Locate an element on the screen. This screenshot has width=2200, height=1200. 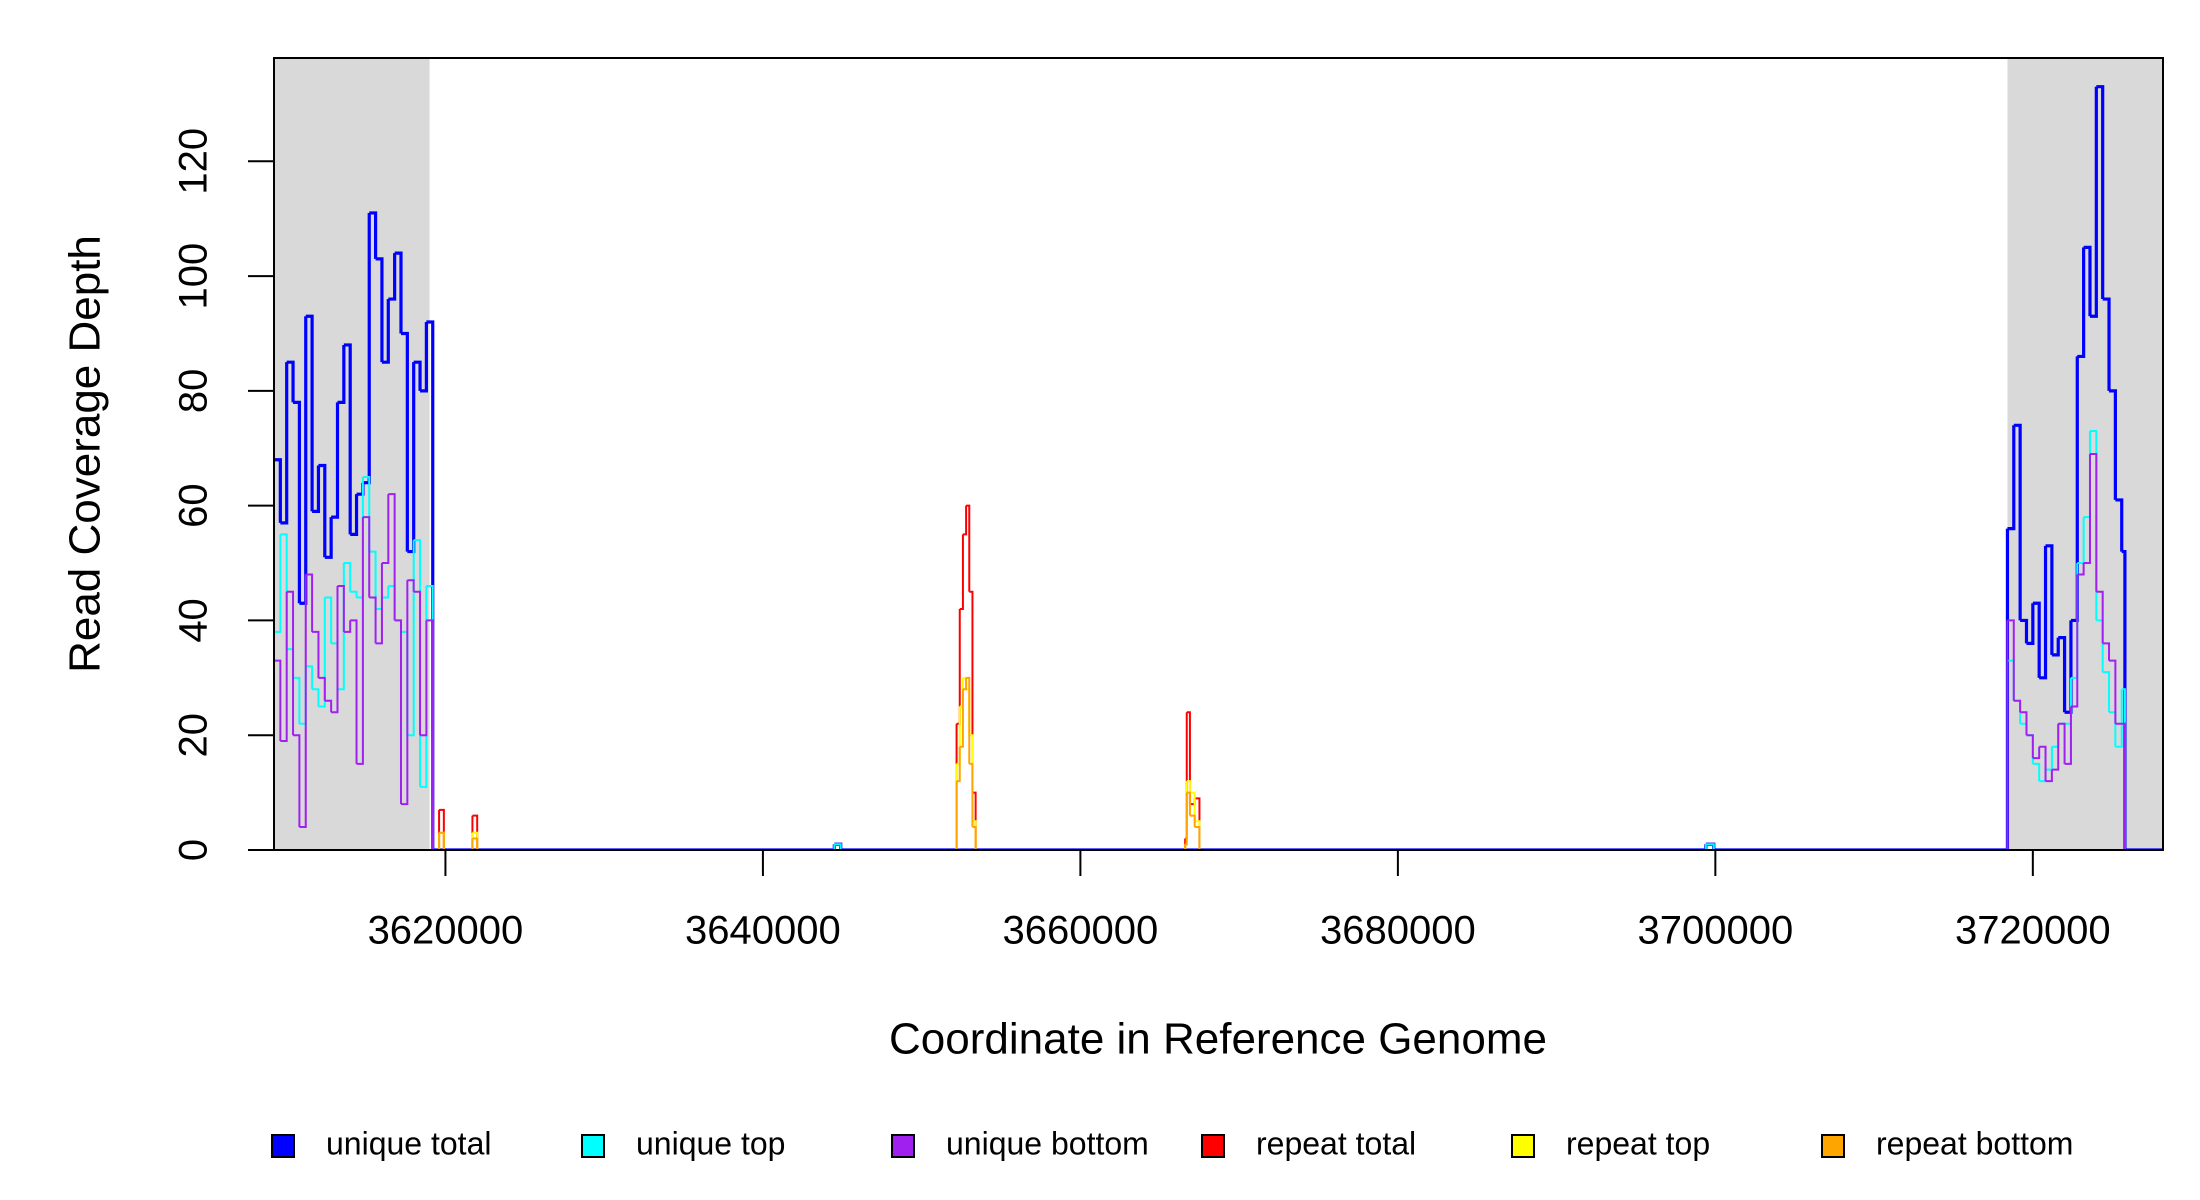
y-tick-label: 100 is located at coordinates (194, 276).